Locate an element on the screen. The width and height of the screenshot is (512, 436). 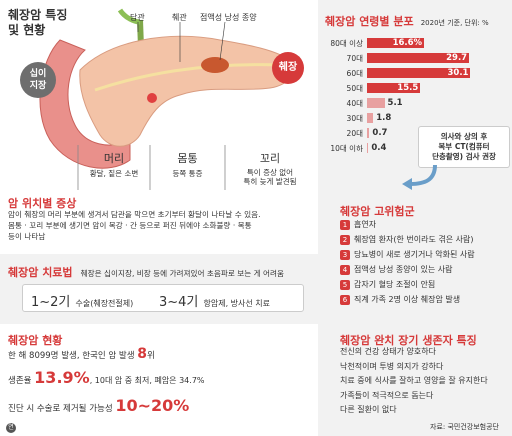
title-line-1: 췌장암 특징 is located at coordinates (38, 15).